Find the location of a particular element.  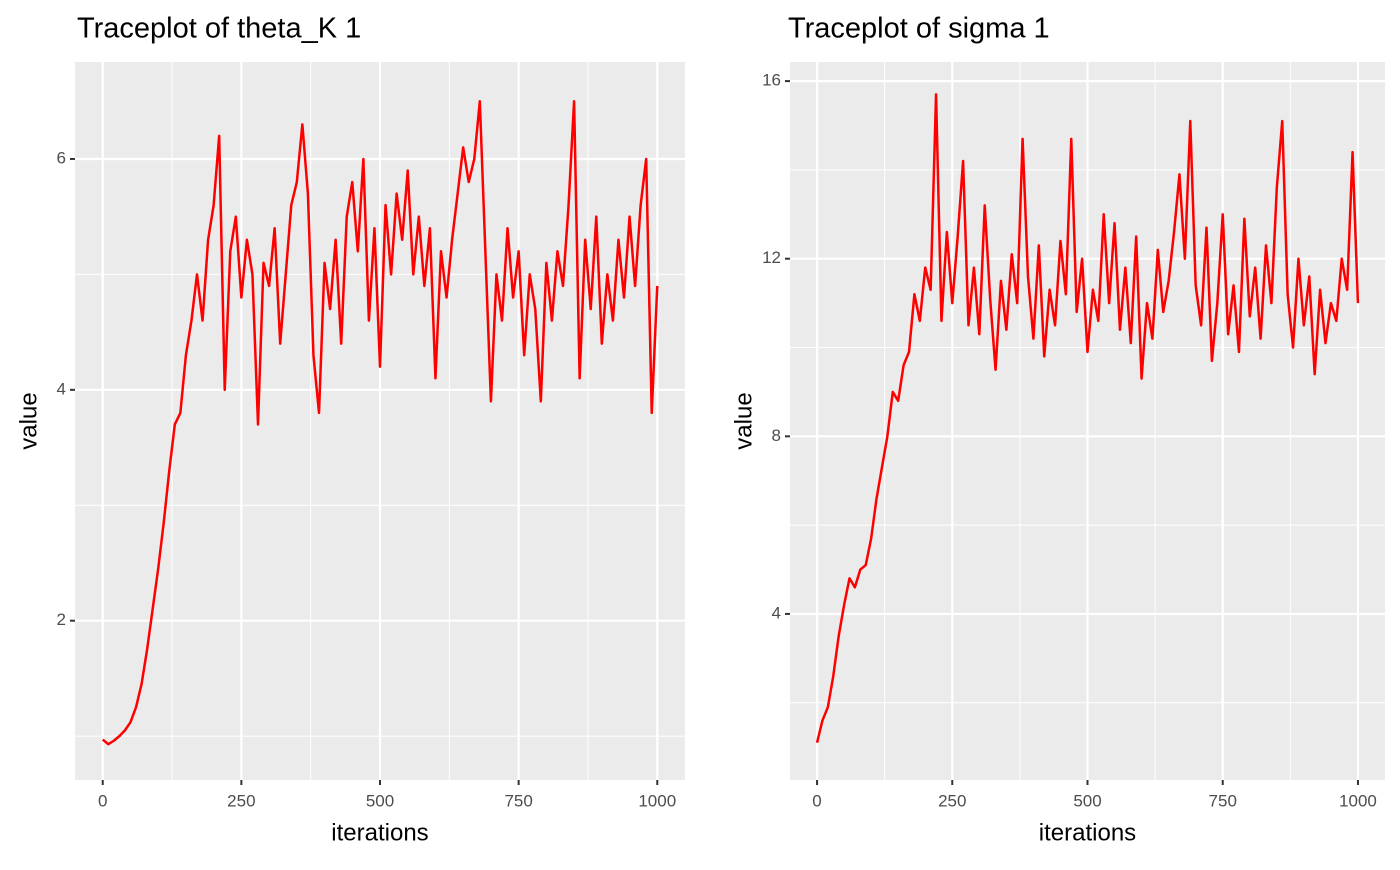

chart-title: Traceplot of theta_K 1 is located at coordinates (219, 29).